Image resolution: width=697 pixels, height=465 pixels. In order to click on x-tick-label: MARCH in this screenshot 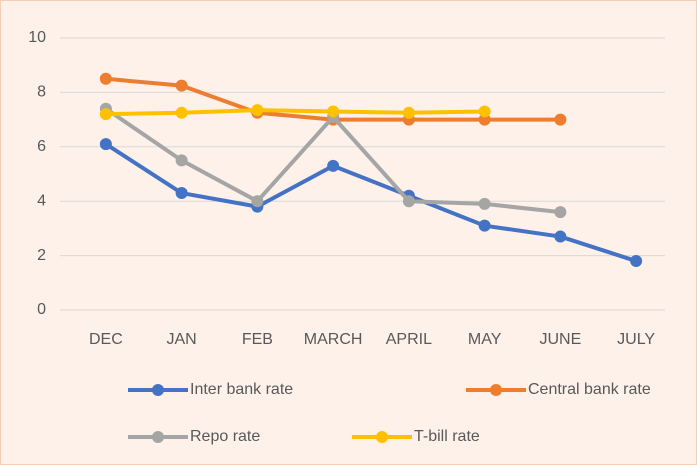, I will do `click(333, 339)`.